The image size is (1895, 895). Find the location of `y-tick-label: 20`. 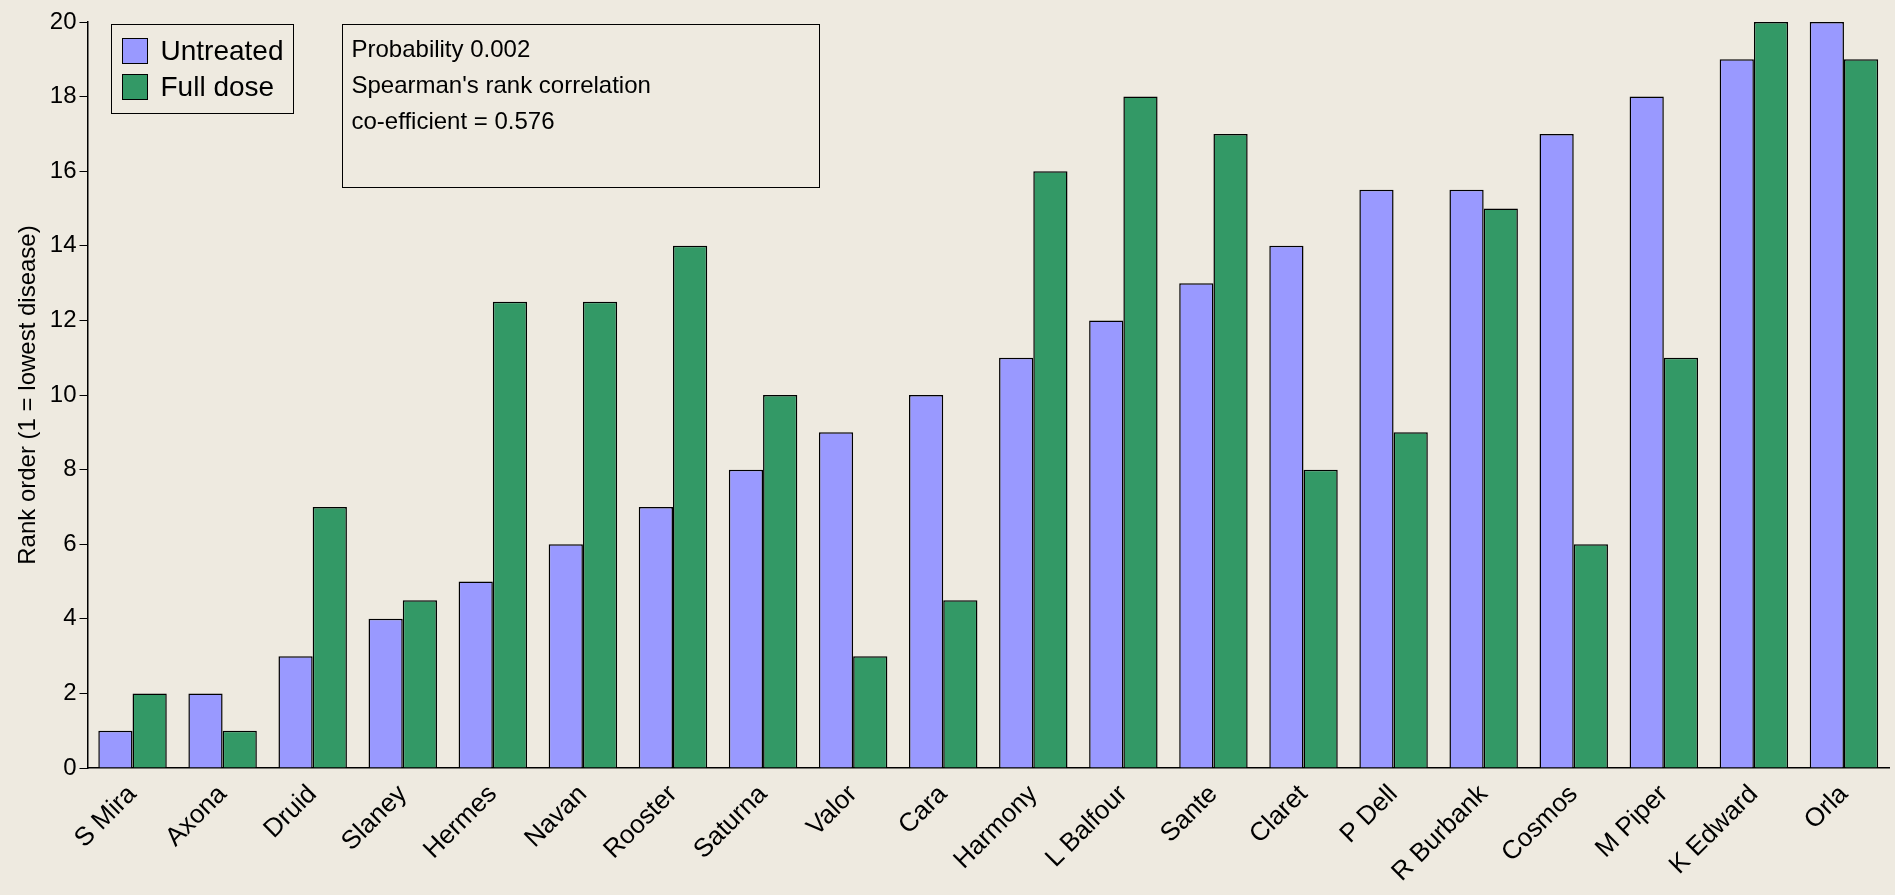

y-tick-label: 20 is located at coordinates (63, 20).